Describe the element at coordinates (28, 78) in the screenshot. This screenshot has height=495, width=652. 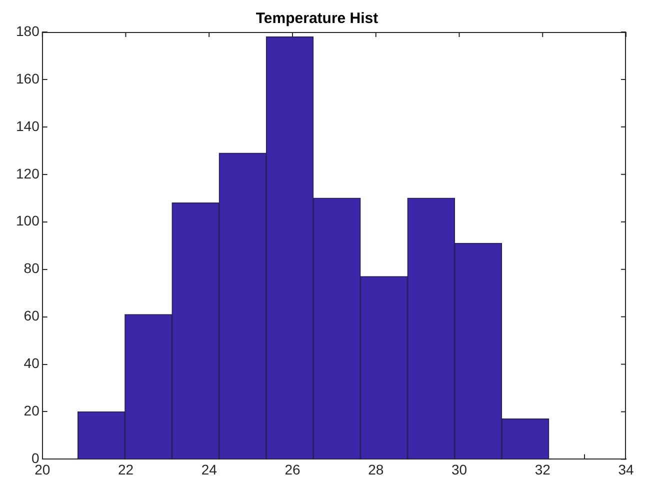
I see `y-tick-label: 160` at that location.